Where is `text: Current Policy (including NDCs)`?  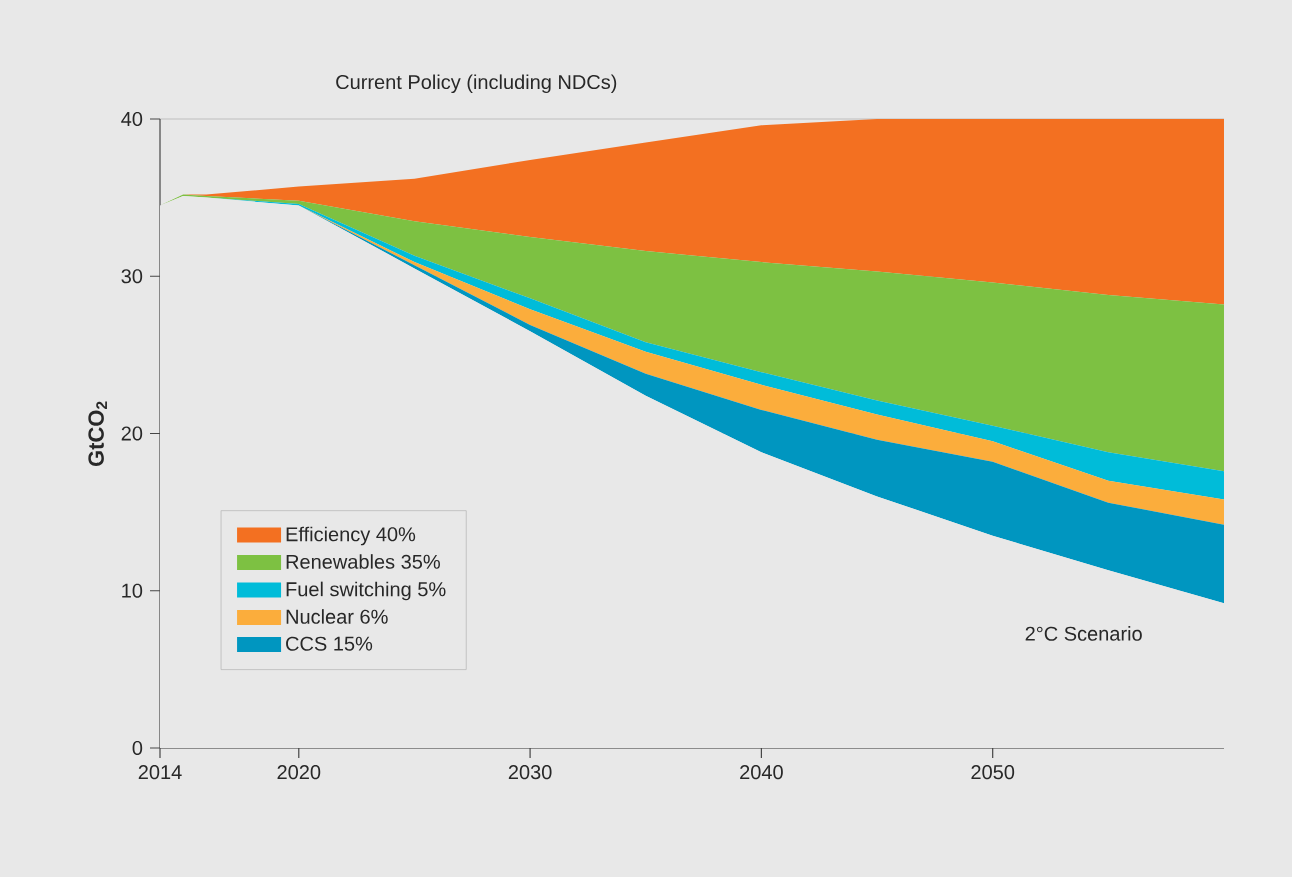
text: Current Policy (including NDCs) is located at coordinates (476, 84).